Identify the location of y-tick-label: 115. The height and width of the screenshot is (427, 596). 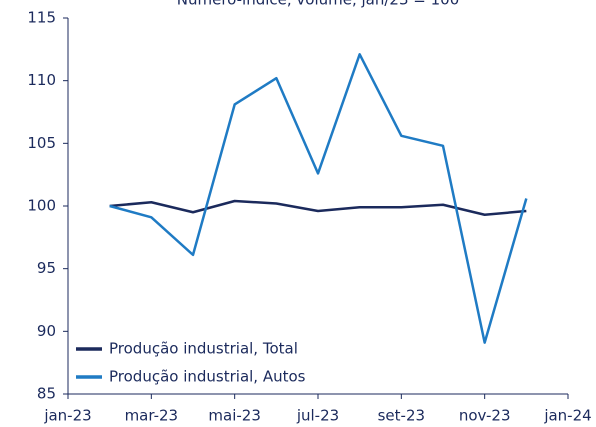
(41, 18).